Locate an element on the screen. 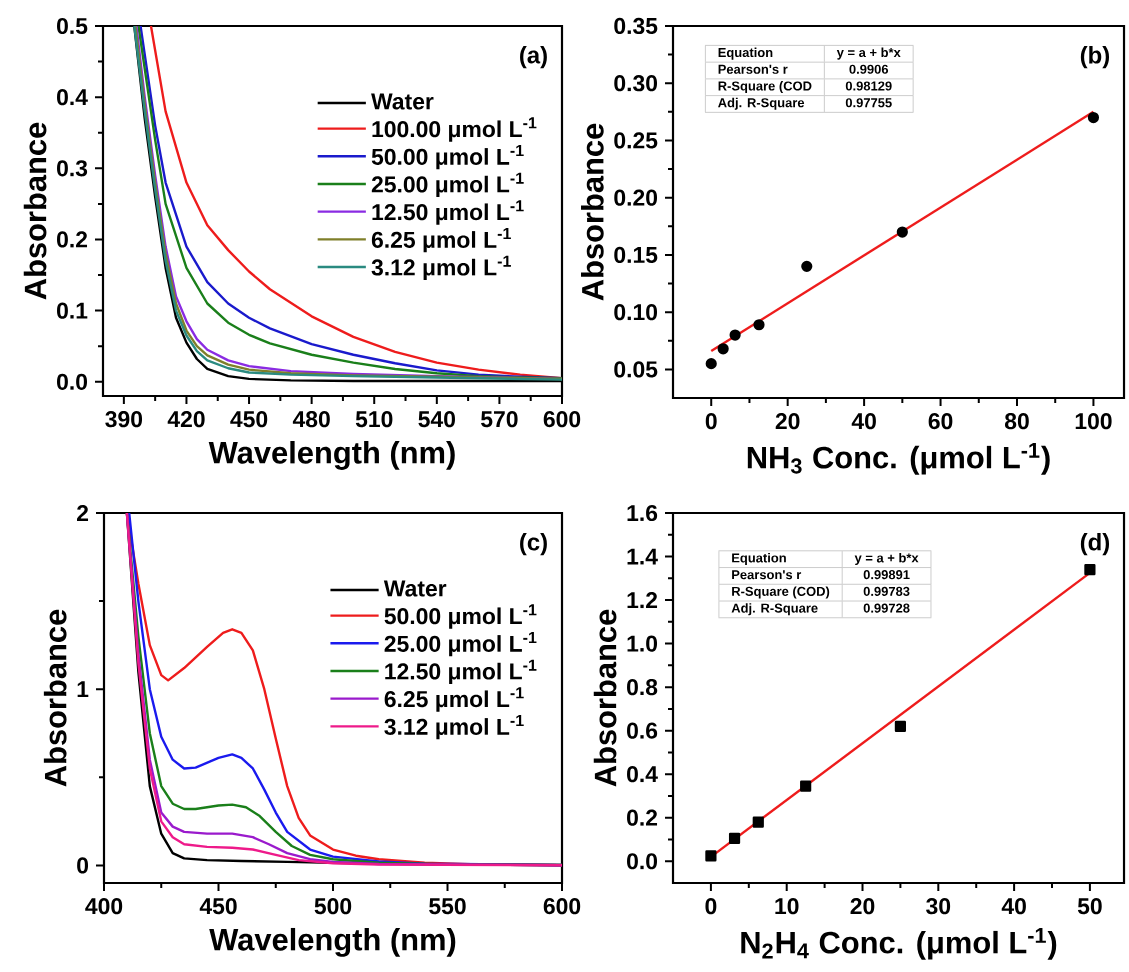  y-tick-label: 0.20 is located at coordinates (636, 197).